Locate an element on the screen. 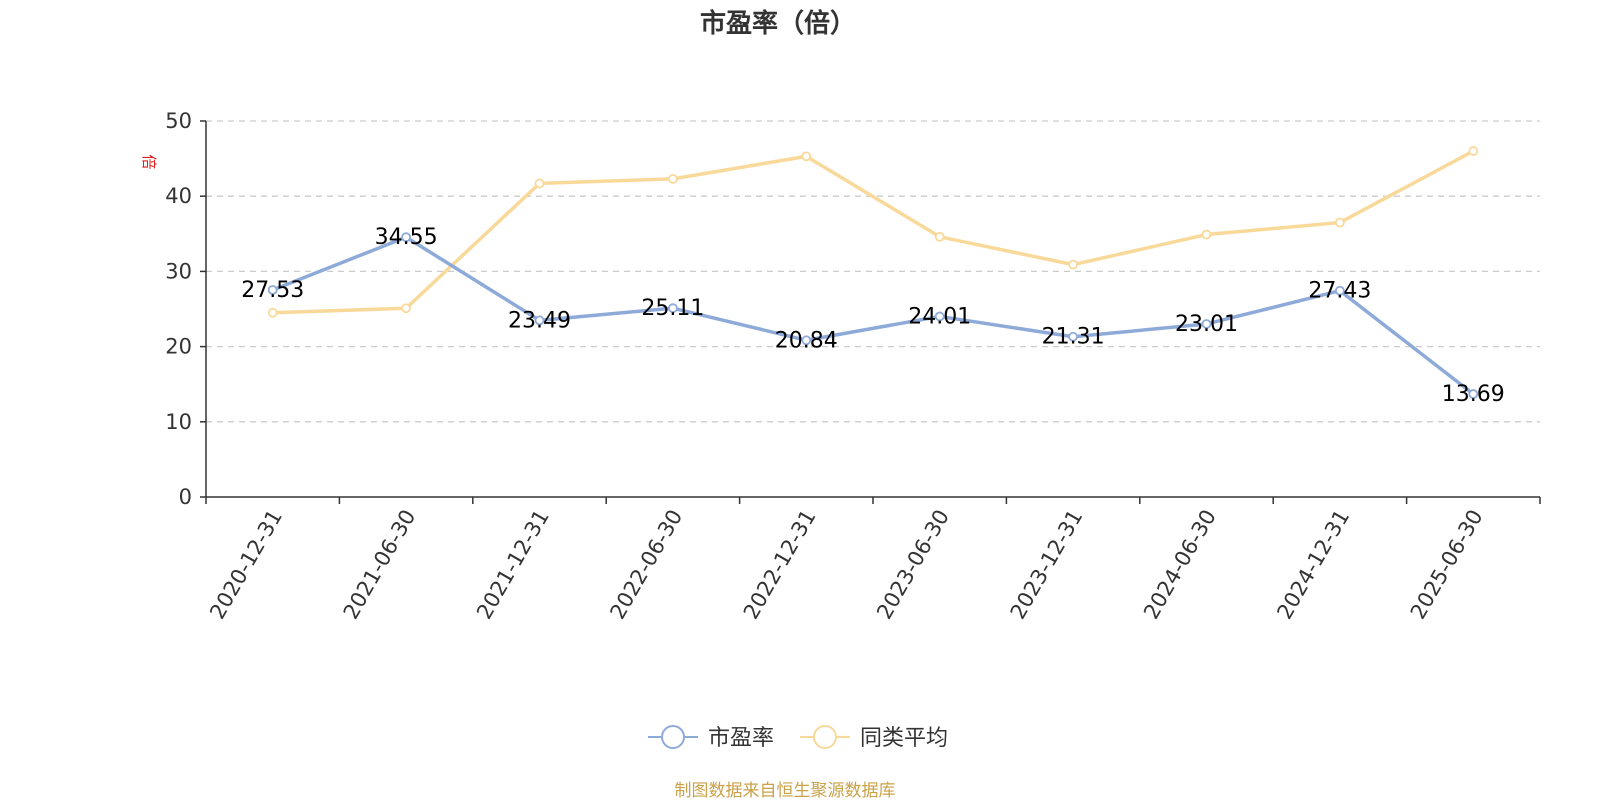 This screenshot has width=1600, height=800. data-label-2024-12-31: 27.43 is located at coordinates (1339, 291).